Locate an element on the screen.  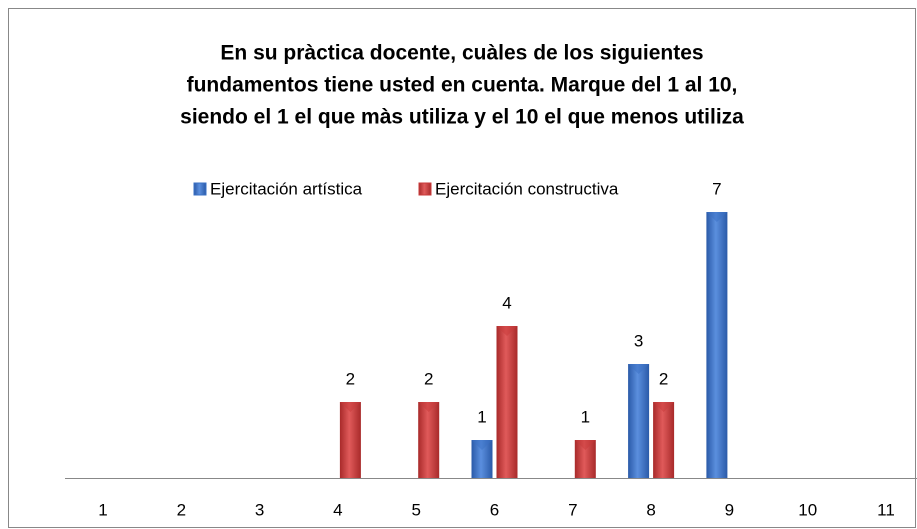
x-tick-label: 11 is located at coordinates (886, 509).